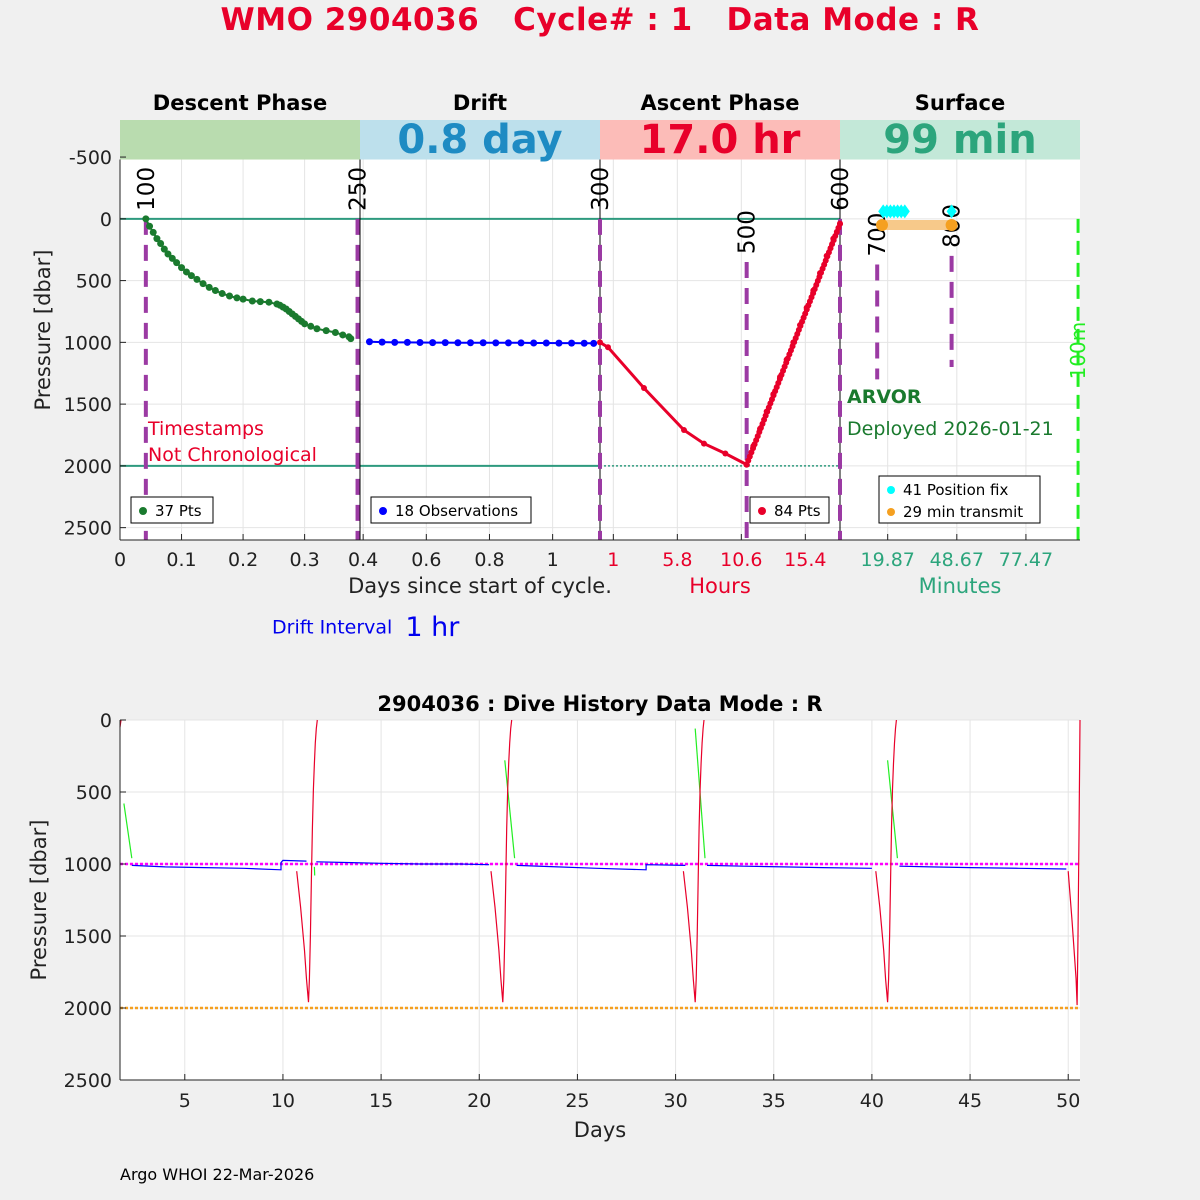 The width and height of the screenshot is (1200, 1200). What do you see at coordinates (951, 211) in the screenshot?
I see `position-fix-point` at bounding box center [951, 211].